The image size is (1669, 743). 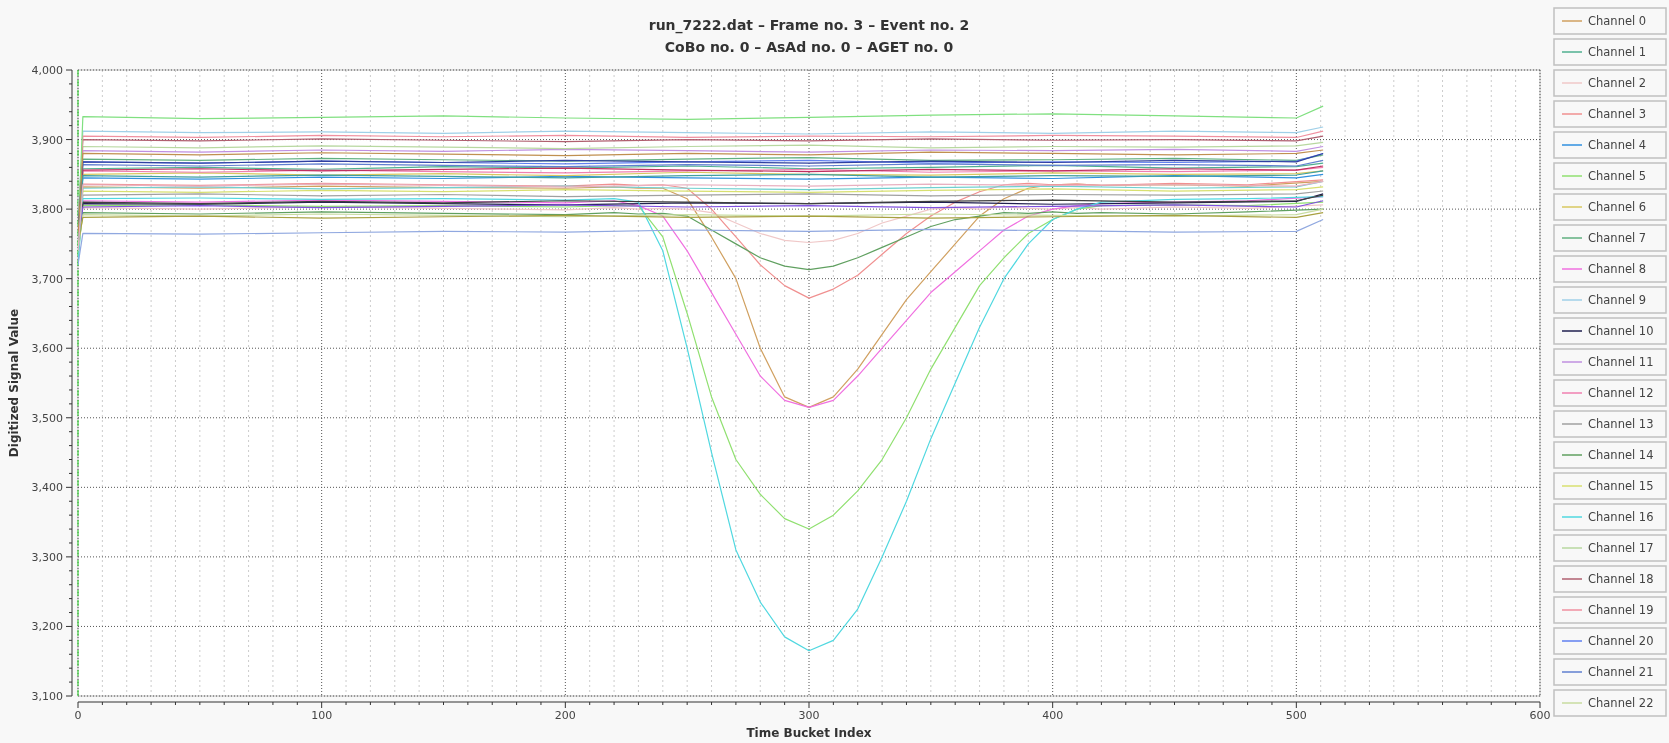 I want to click on legend-label: Channel 11, so click(x=1621, y=362).